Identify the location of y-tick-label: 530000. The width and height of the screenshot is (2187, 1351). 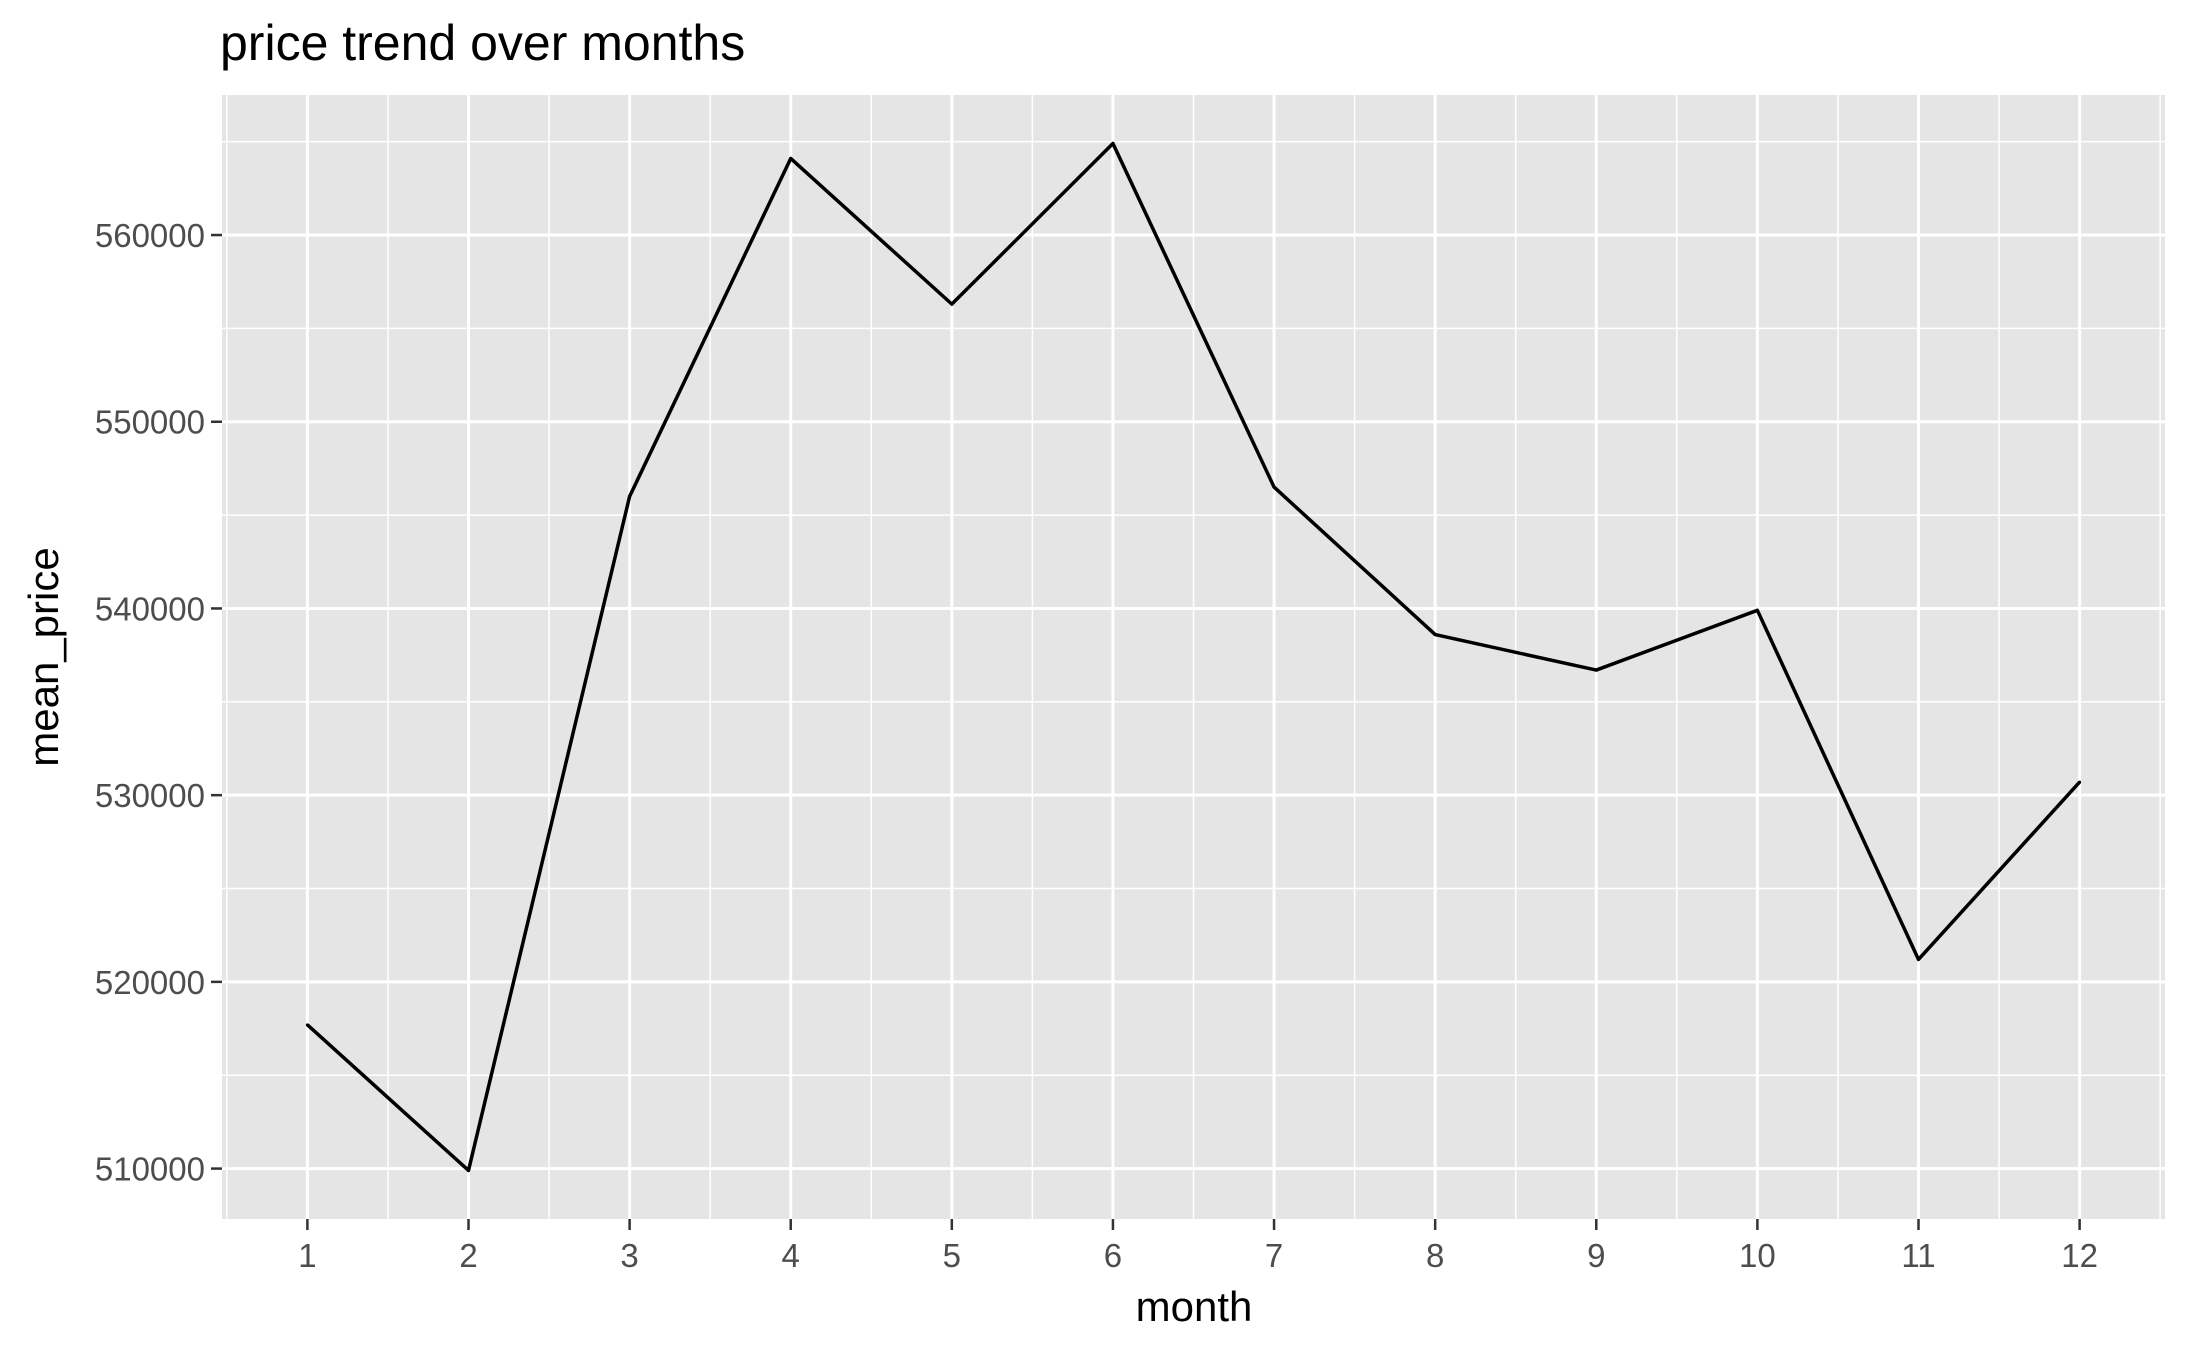
(150, 795).